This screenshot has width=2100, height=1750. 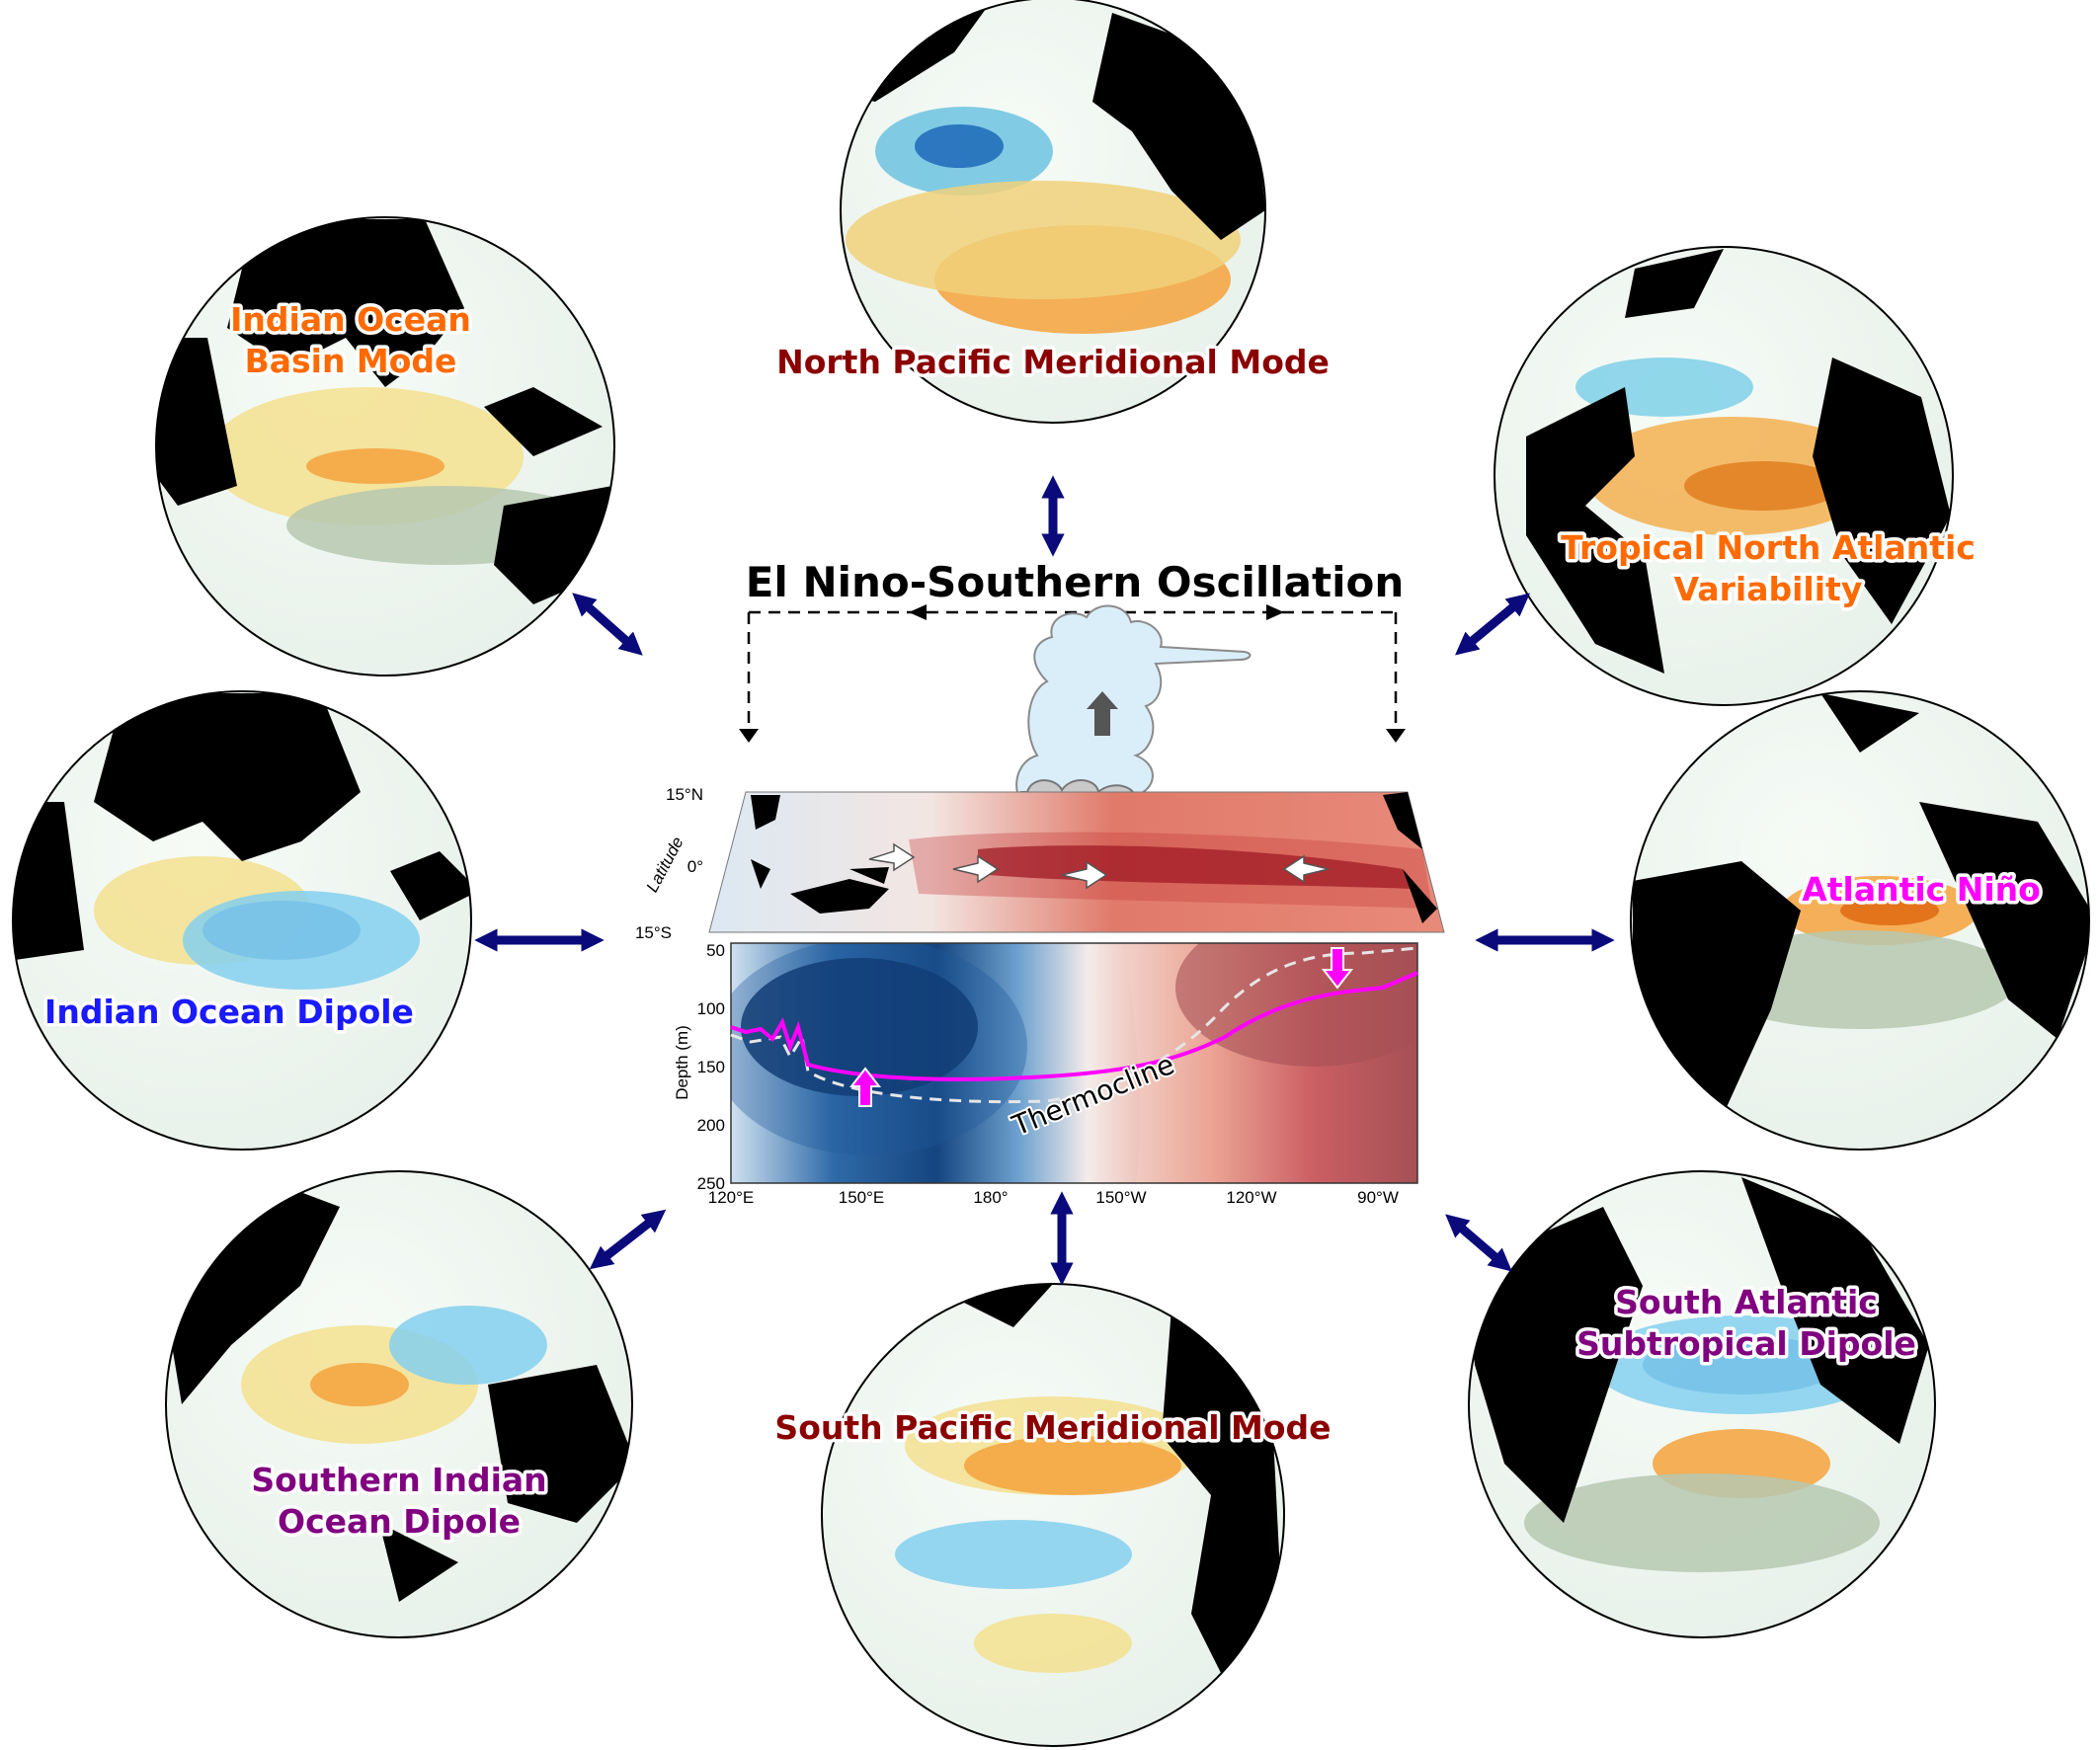 What do you see at coordinates (1053, 362) in the screenshot?
I see `mode-label-npmm: North Pacific Meridional Mode` at bounding box center [1053, 362].